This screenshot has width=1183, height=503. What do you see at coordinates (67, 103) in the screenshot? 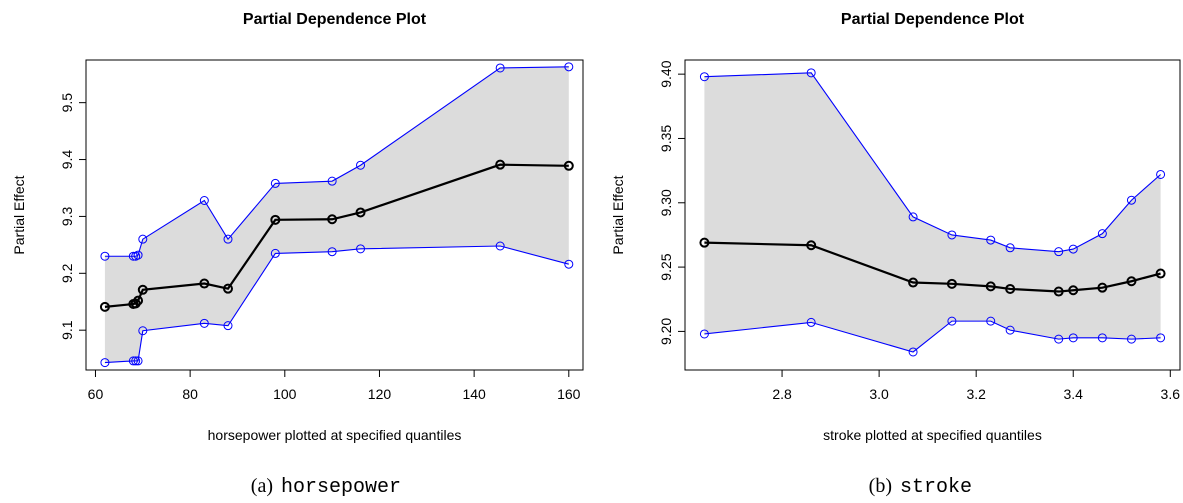
I see `y-tick-label: 9.5` at bounding box center [67, 103].